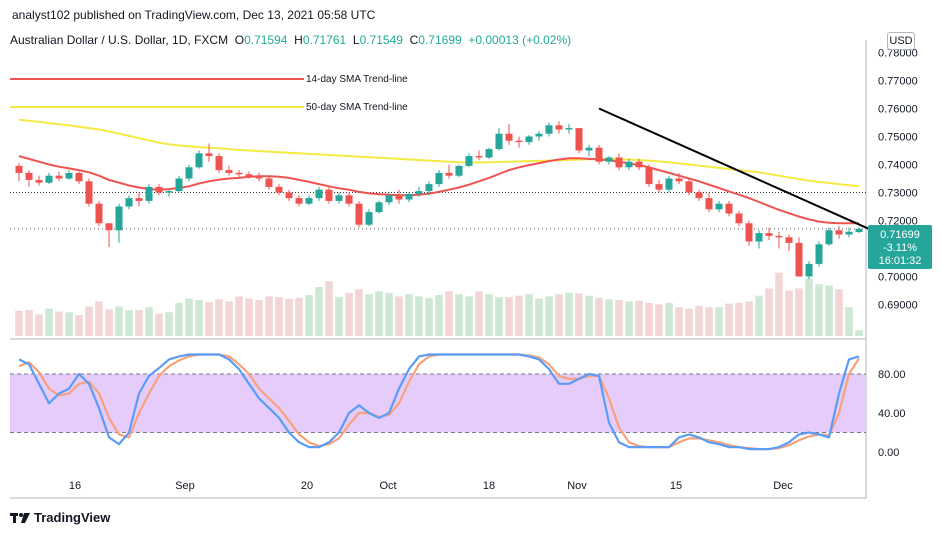 The width and height of the screenshot is (941, 535). What do you see at coordinates (60, 517) in the screenshot?
I see `tradingview-logo: TradingView` at bounding box center [60, 517].